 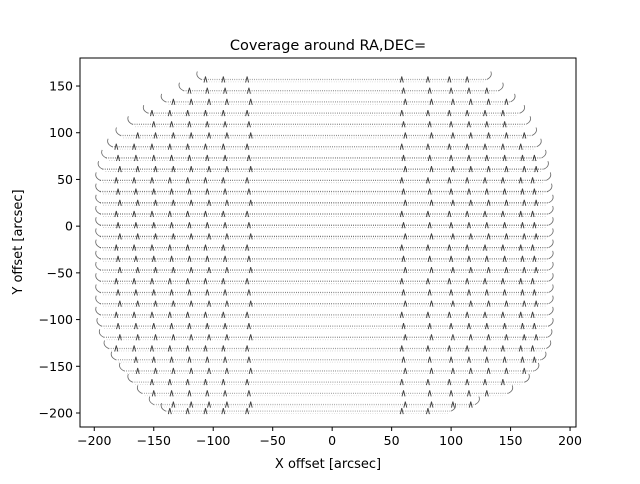 What do you see at coordinates (272, 440) in the screenshot?
I see `x-tick-label: −50` at bounding box center [272, 440].